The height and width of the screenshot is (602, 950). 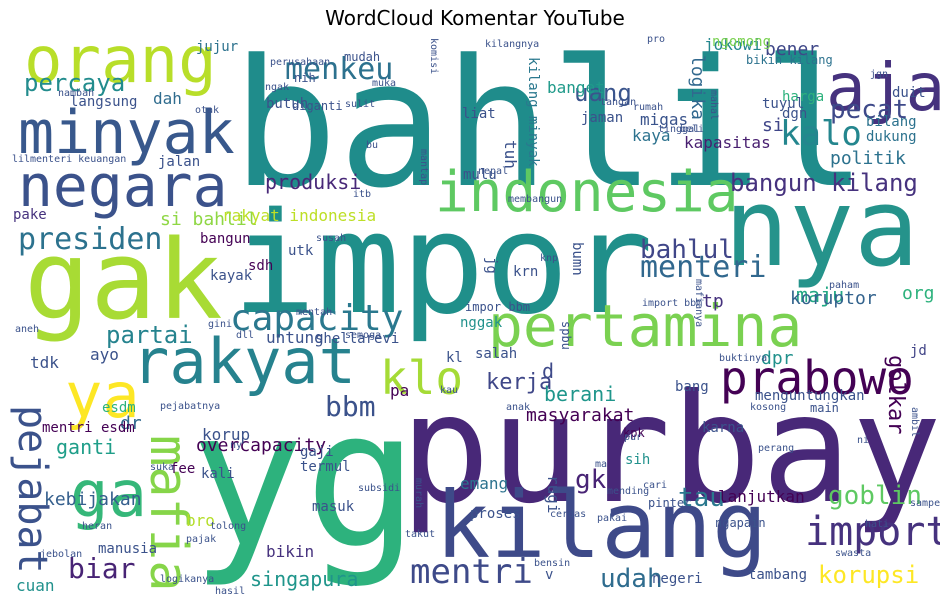 I want to click on word-mafianya: mafianya, so click(x=698, y=303).